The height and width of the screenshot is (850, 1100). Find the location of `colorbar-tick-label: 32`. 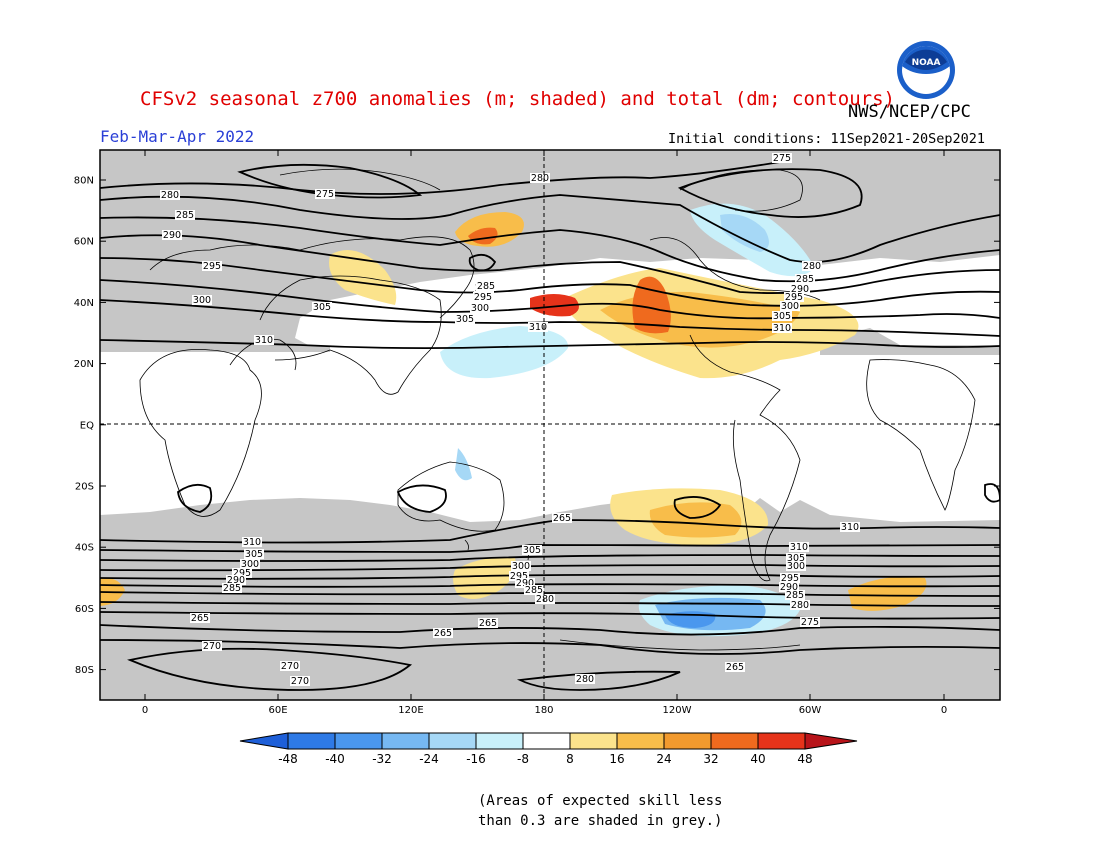

colorbar-tick-label: 32 is located at coordinates (710, 759).